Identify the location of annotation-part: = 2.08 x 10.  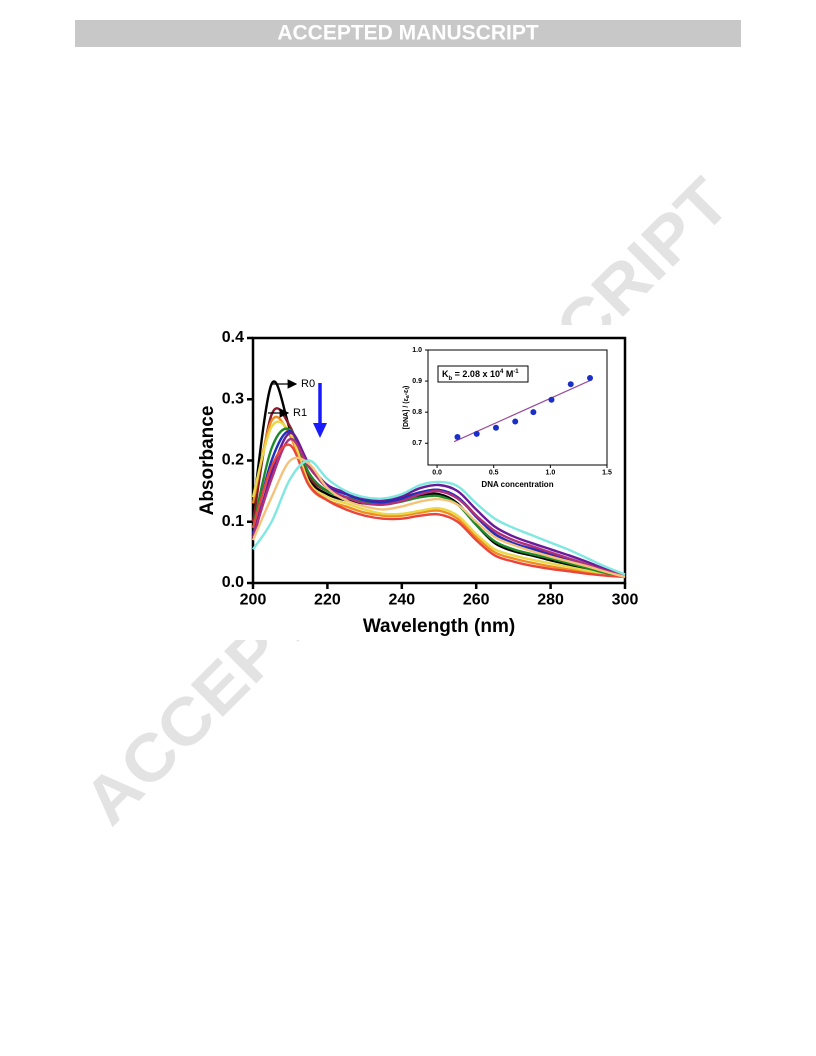
(476, 374).